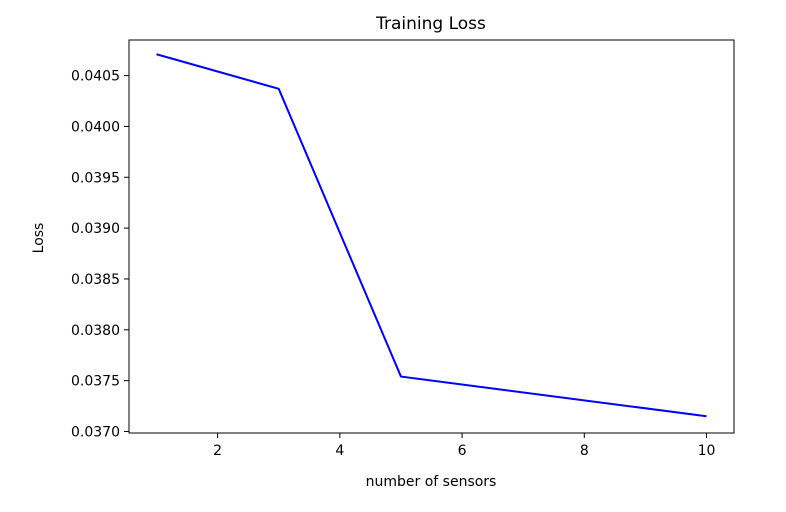 Image resolution: width=786 pixels, height=512 pixels. Describe the element at coordinates (39, 238) in the screenshot. I see `y-axis-label: Loss` at that location.